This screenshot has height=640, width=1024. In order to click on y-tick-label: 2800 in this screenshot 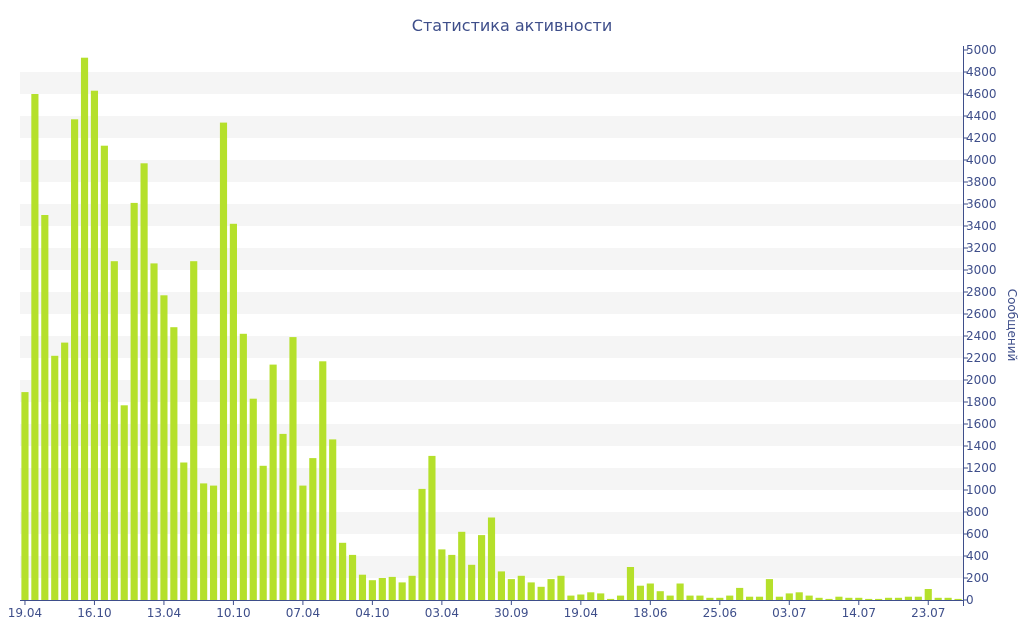, I will do `click(981, 292)`.